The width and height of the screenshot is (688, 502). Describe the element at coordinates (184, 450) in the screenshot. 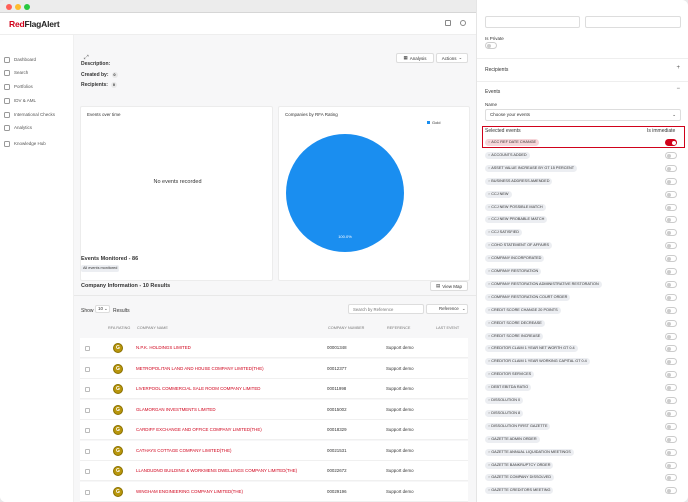

I see `company-name-link: CATHAYS COTTAGE COMPANY LIMITED(THE)` at that location.